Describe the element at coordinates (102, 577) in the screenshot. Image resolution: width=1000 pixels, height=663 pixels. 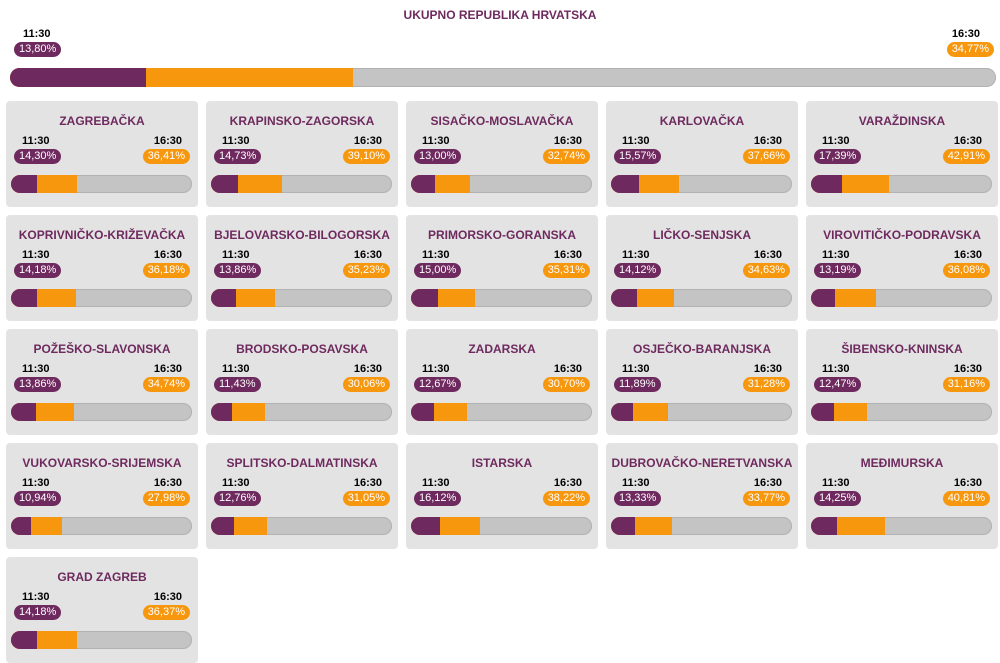
I see `region-name: GRAD ZAGREB` at that location.